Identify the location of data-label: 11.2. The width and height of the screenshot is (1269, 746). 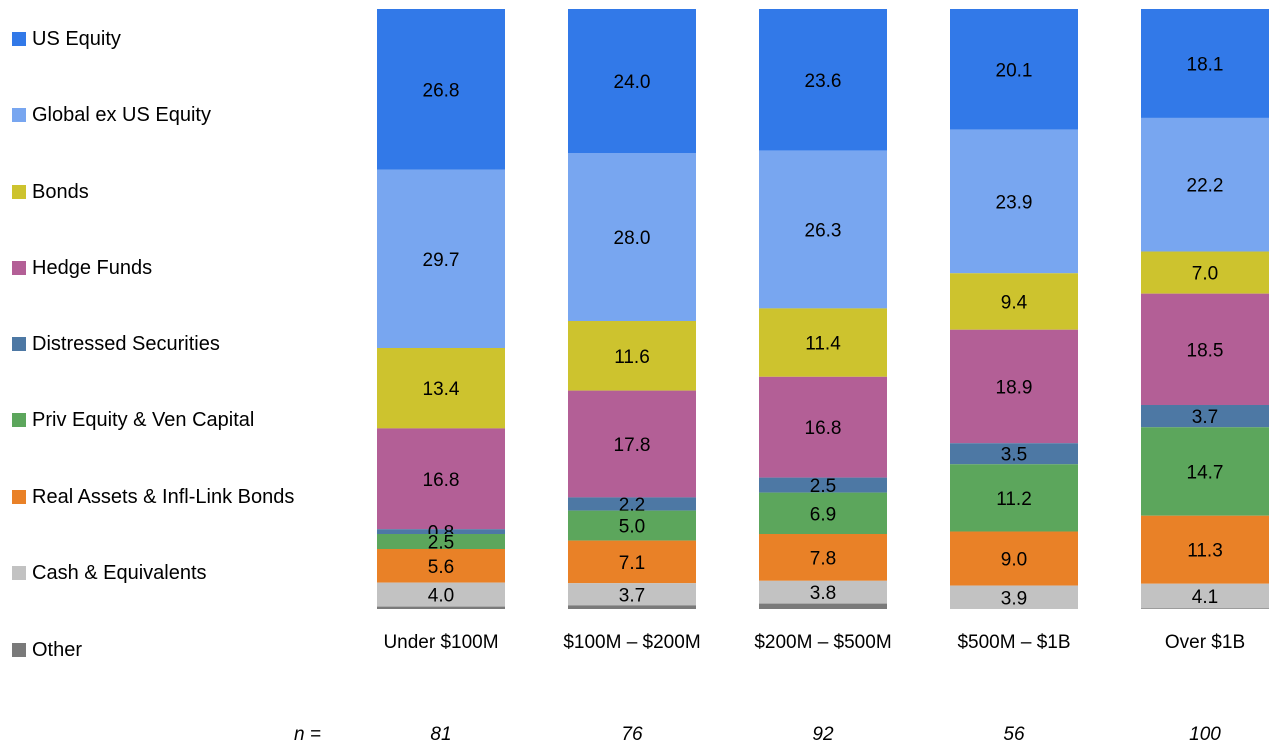
(1014, 499).